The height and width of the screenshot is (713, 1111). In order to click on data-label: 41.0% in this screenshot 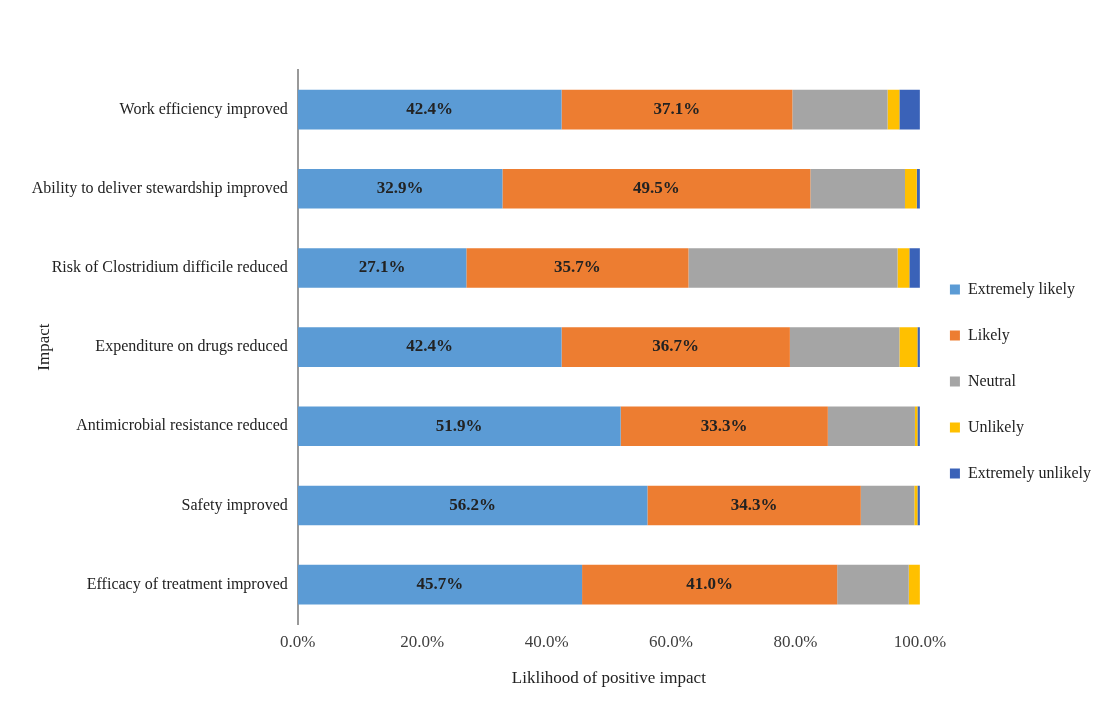, I will do `click(709, 583)`.